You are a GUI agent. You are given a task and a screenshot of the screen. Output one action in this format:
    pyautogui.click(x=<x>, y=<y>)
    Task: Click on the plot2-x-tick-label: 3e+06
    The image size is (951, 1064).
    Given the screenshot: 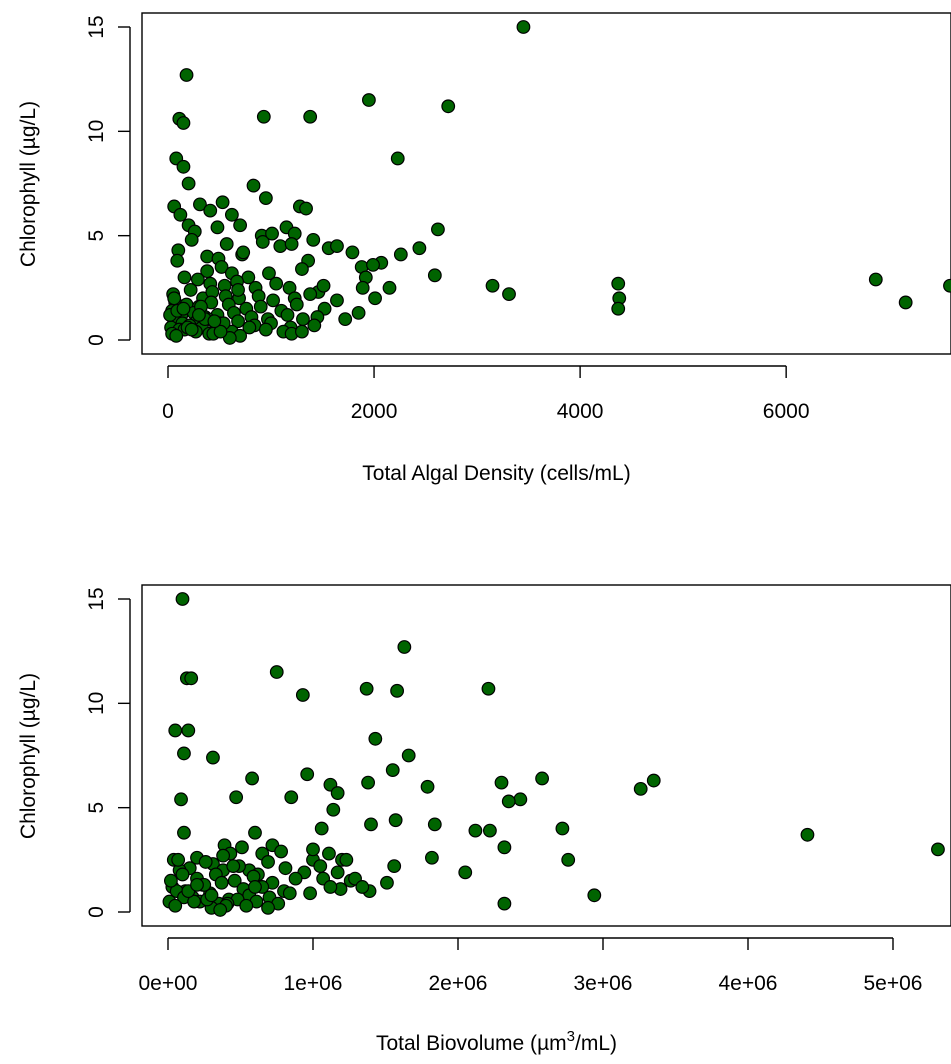 What is the action you would take?
    pyautogui.click(x=603, y=983)
    